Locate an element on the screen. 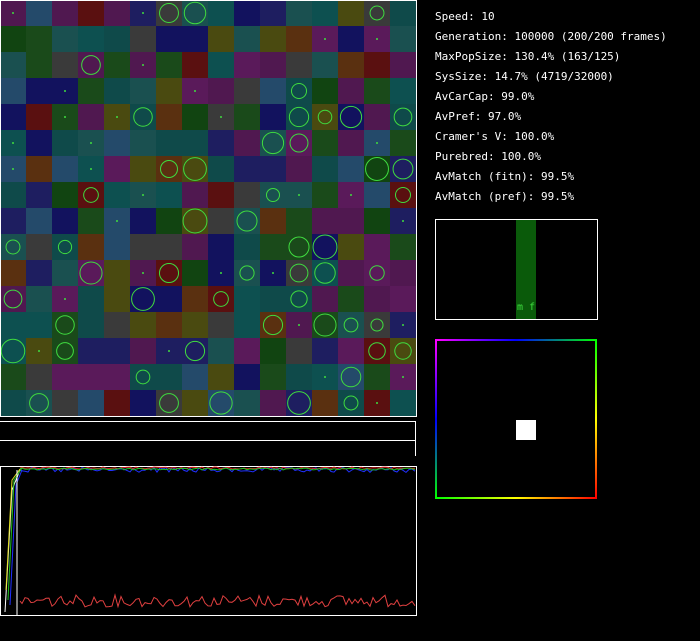 This screenshot has height=641, width=700. stat-line: AvPref: 97.0% is located at coordinates (478, 116).